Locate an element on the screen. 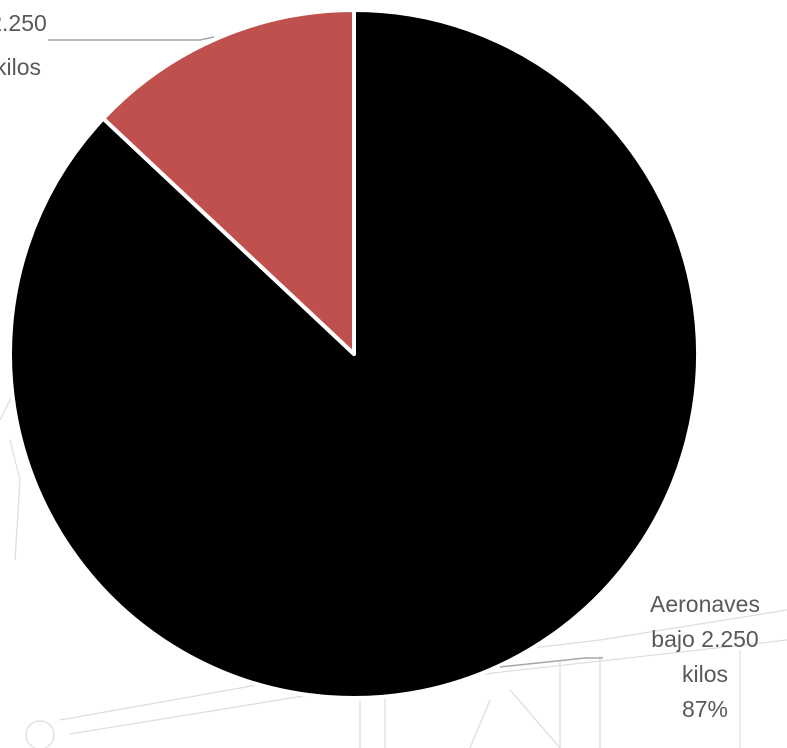 The height and width of the screenshot is (748, 787). slice-label-0: Aeronaves bajo 2.250 kilos 87% is located at coordinates (705, 656).